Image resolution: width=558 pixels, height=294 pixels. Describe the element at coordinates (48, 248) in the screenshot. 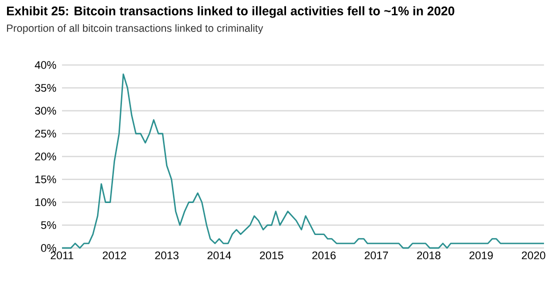

I see `y-tick-label: 0%` at that location.